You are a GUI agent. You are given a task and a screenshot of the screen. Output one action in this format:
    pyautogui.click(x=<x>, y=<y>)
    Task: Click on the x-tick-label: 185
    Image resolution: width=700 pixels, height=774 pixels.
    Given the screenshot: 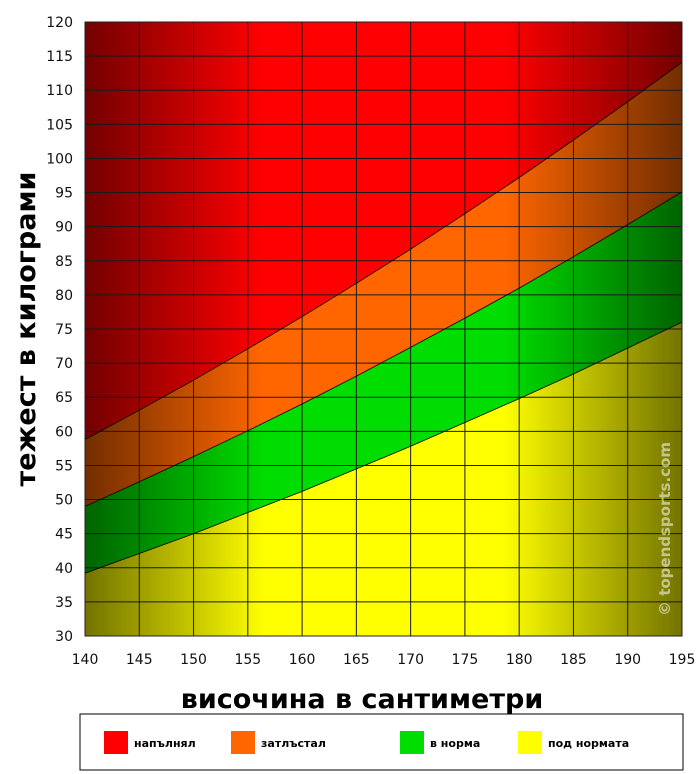 What is the action you would take?
    pyautogui.click(x=573, y=660)
    